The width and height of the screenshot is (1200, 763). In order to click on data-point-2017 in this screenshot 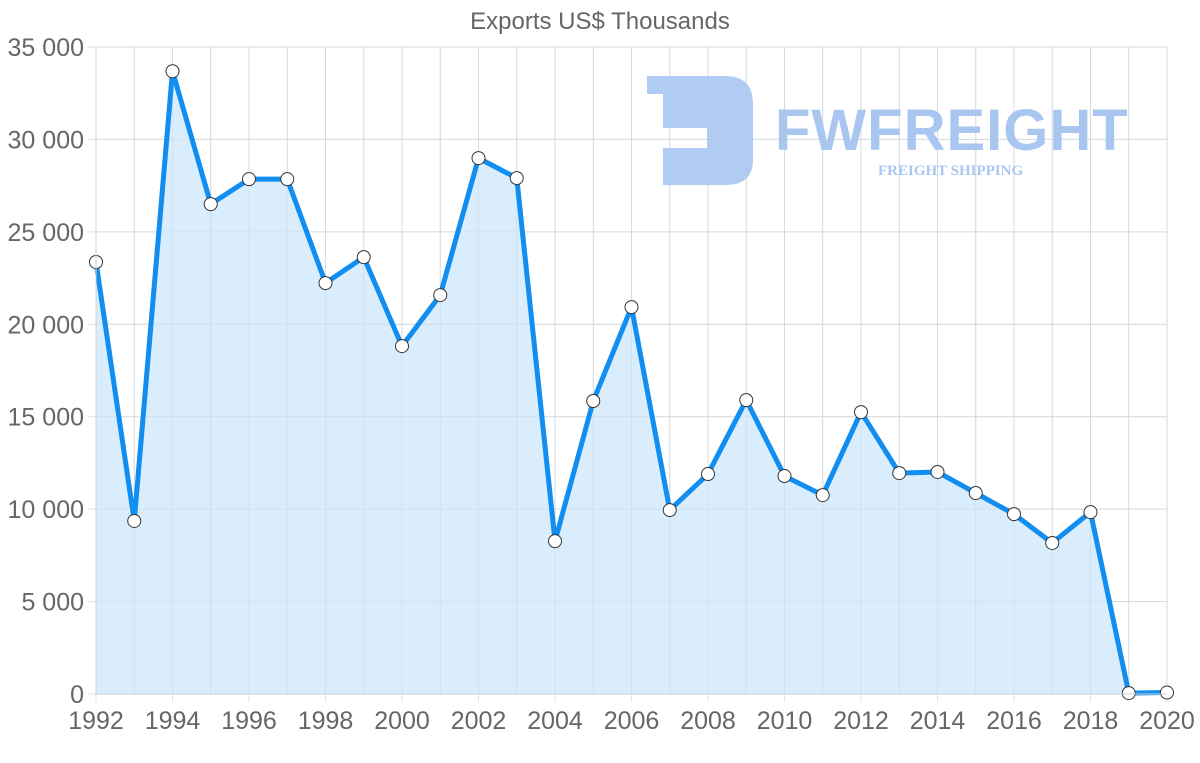, I will do `click(1052, 542)`.